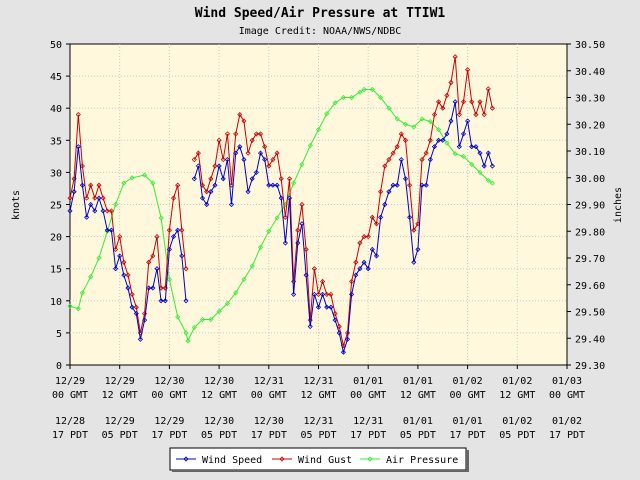 The image size is (640, 480). Describe the element at coordinates (590, 179) in the screenshot. I see `y-right-tick-label: 30.00` at that location.